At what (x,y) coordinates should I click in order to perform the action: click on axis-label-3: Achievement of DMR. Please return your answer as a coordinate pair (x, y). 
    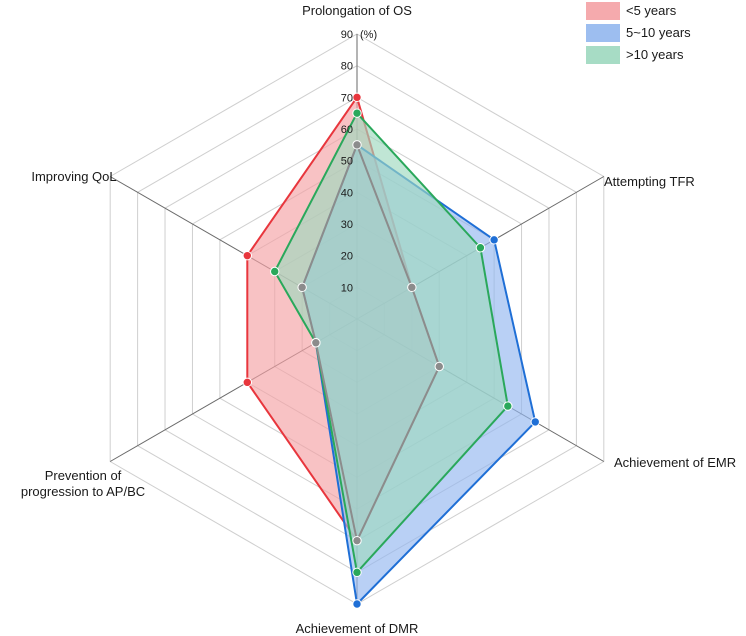
    Looking at the image, I should click on (357, 628).